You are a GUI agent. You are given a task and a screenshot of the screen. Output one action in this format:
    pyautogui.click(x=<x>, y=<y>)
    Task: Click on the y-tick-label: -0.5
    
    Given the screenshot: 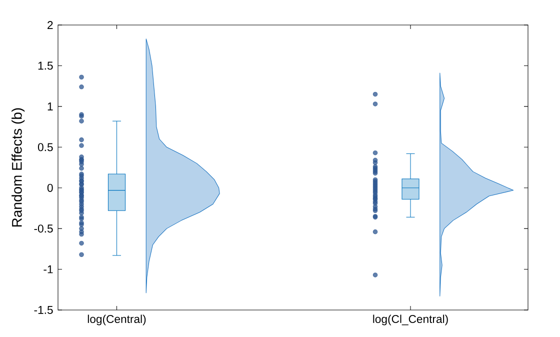 What is the action you would take?
    pyautogui.click(x=43, y=228)
    